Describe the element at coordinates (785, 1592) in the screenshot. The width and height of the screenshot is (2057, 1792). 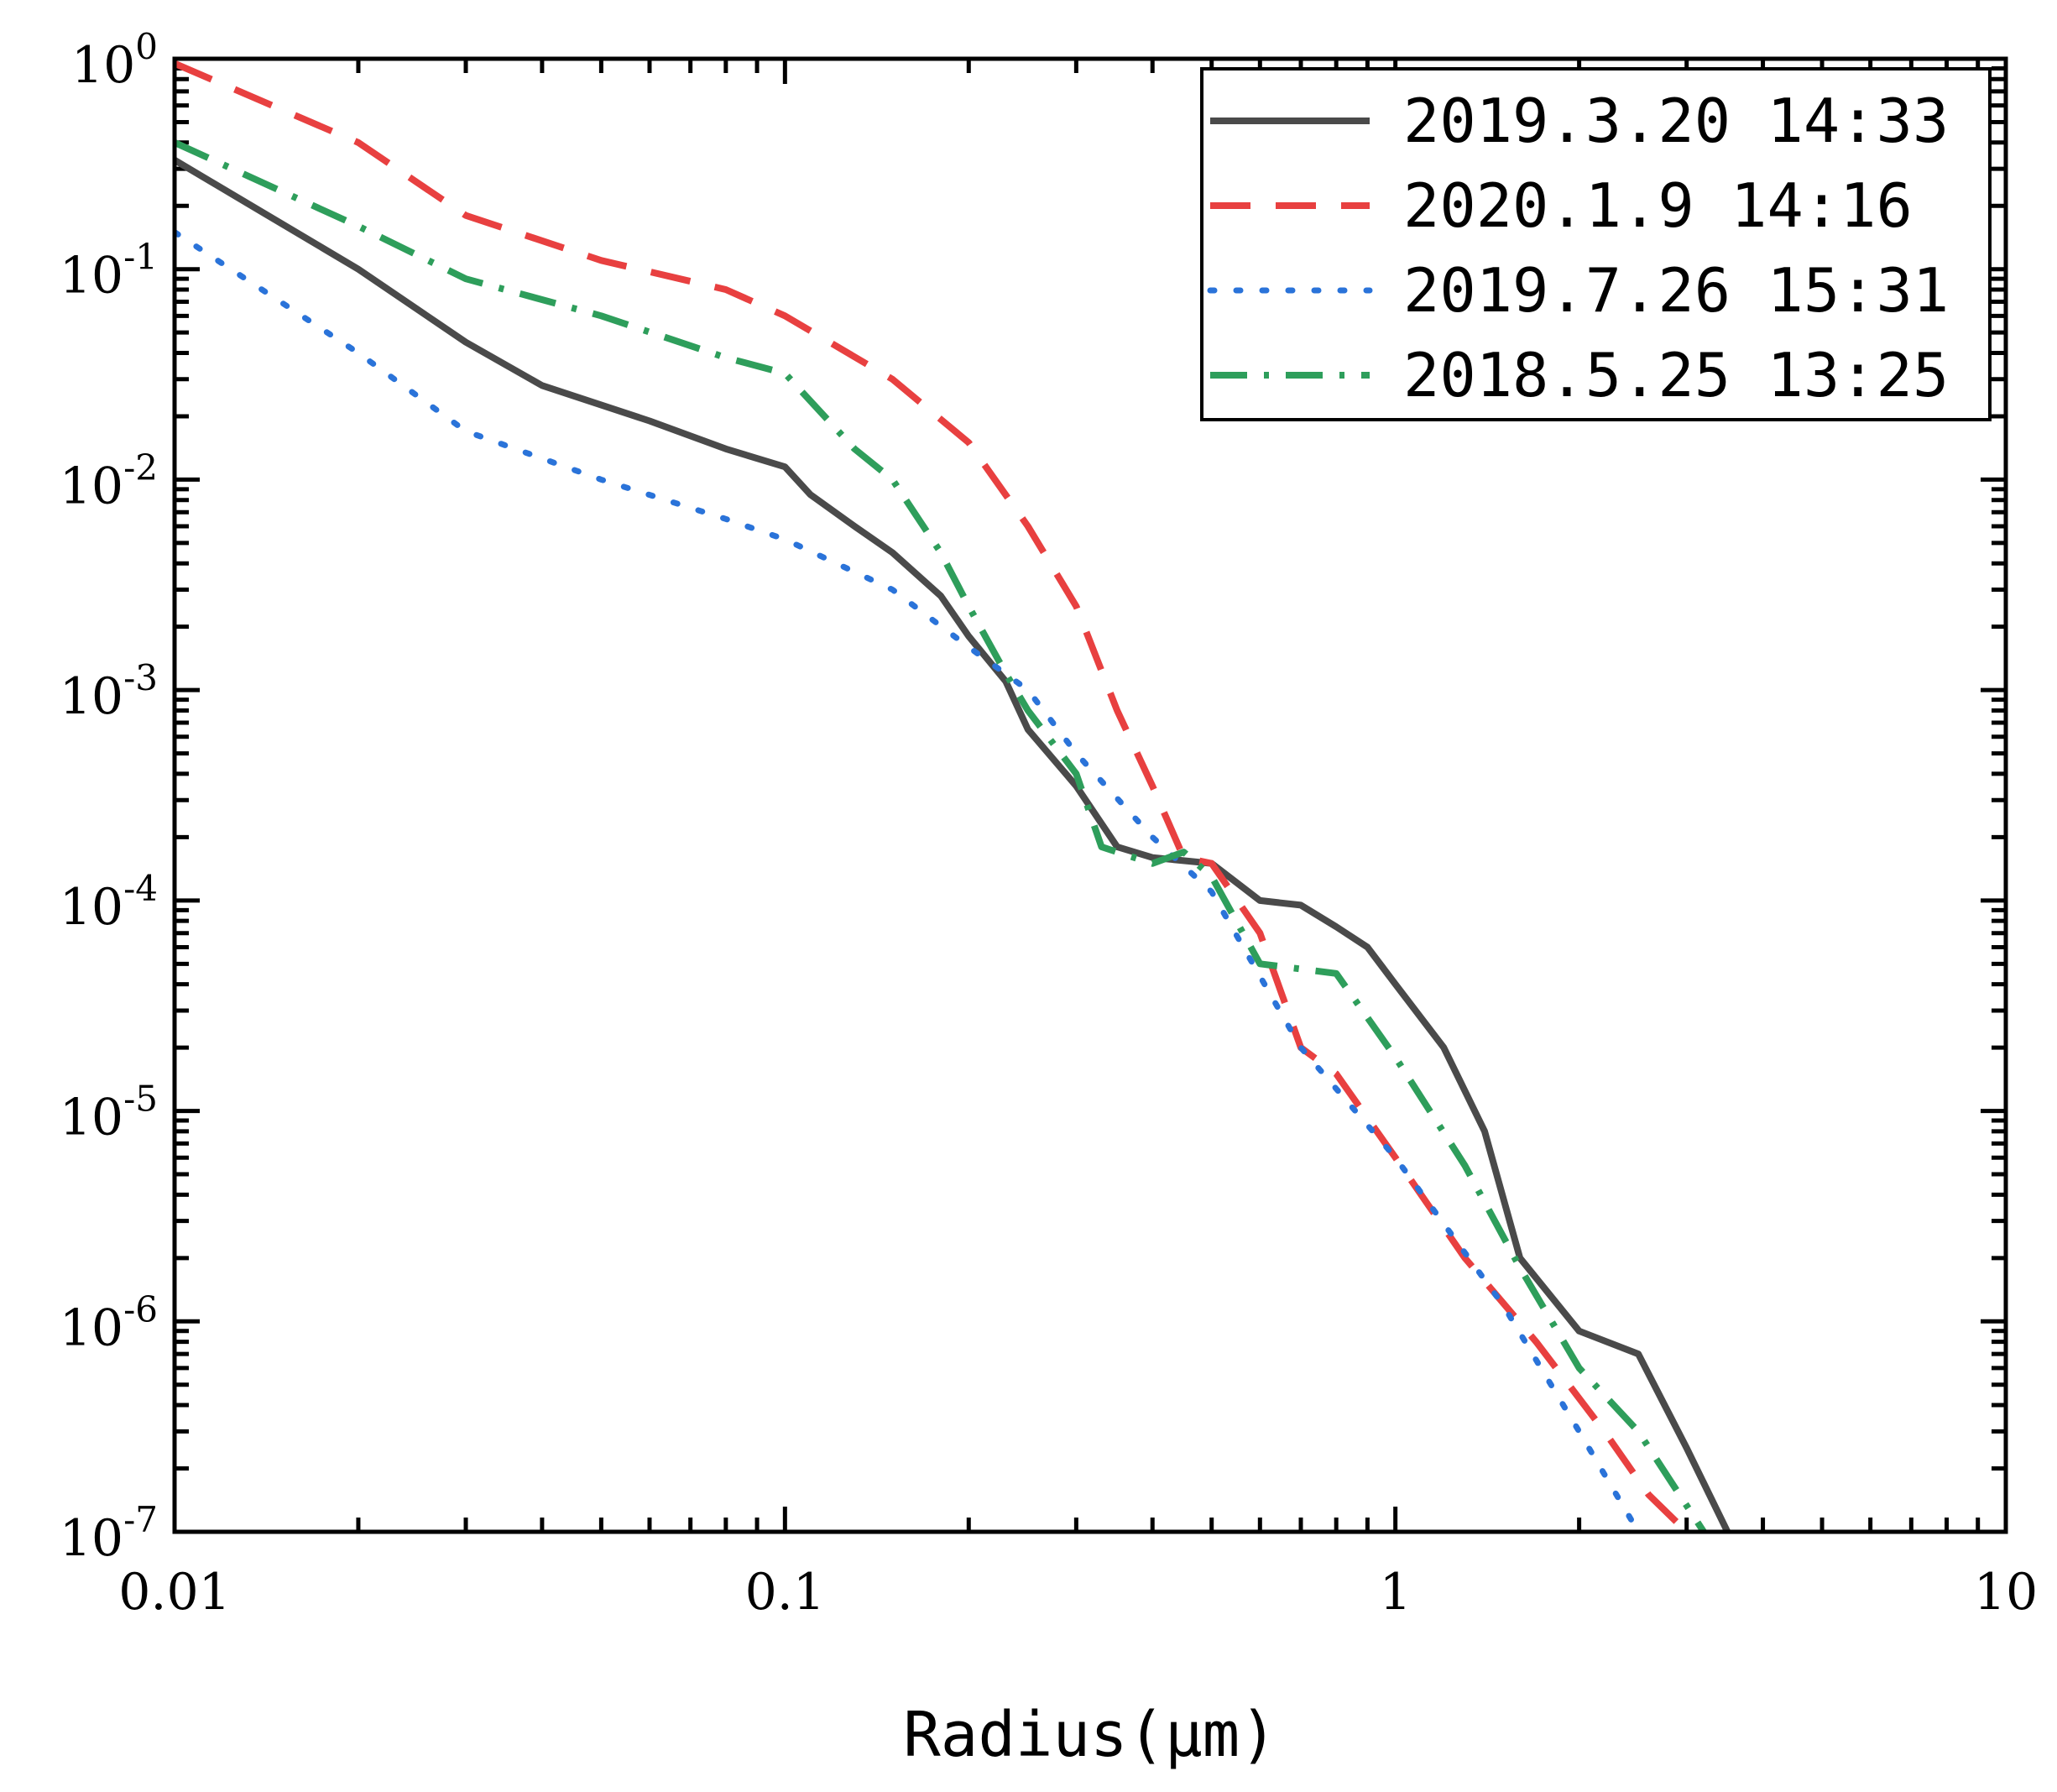
I see `x-tick-label: 0.1` at that location.